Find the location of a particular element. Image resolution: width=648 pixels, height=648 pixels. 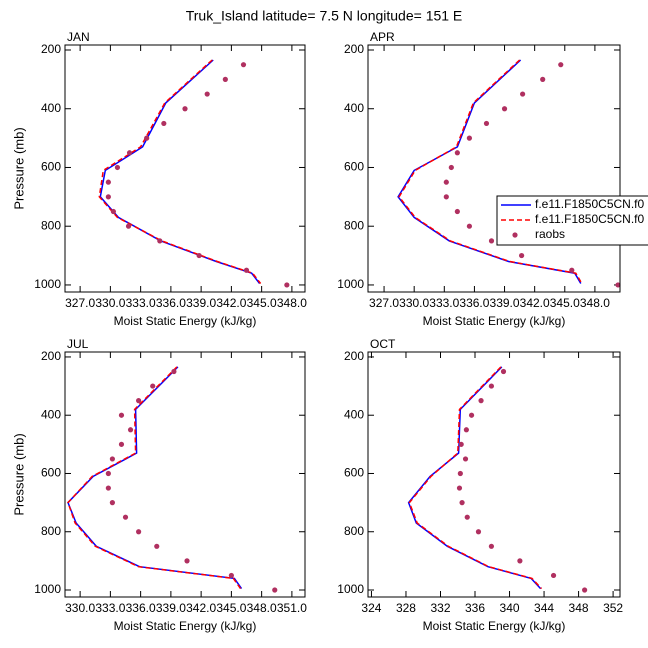

x-tick-label: 336.0 is located at coordinates (474, 303).